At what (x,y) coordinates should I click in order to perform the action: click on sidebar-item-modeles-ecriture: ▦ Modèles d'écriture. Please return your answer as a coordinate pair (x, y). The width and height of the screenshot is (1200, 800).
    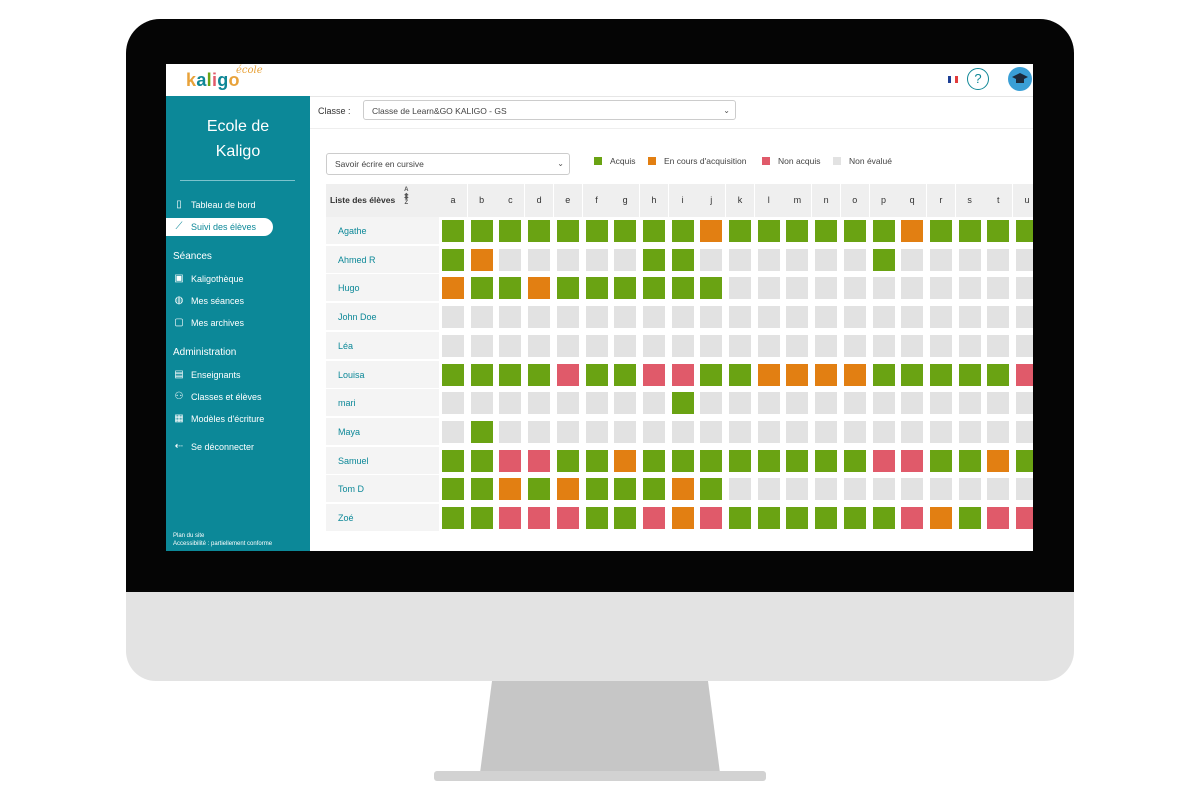
    Looking at the image, I should click on (219, 419).